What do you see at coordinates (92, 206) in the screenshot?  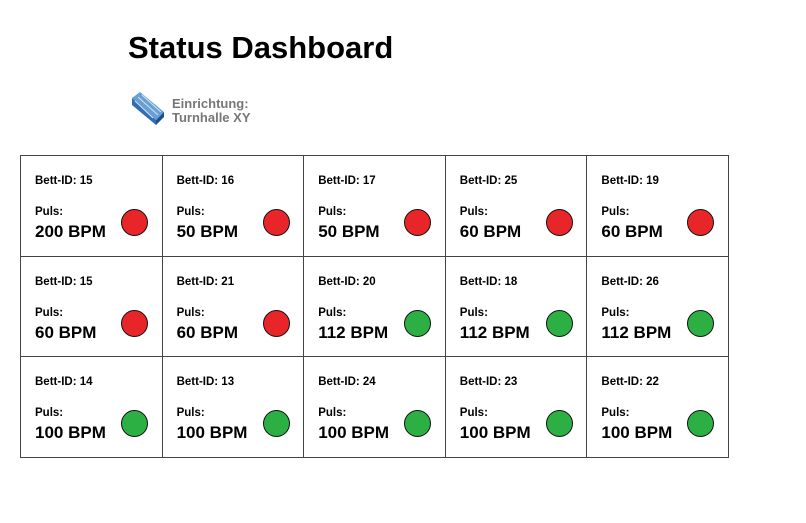 I see `bed-card: Bett-ID: 15 Puls: 200 BPM` at bounding box center [92, 206].